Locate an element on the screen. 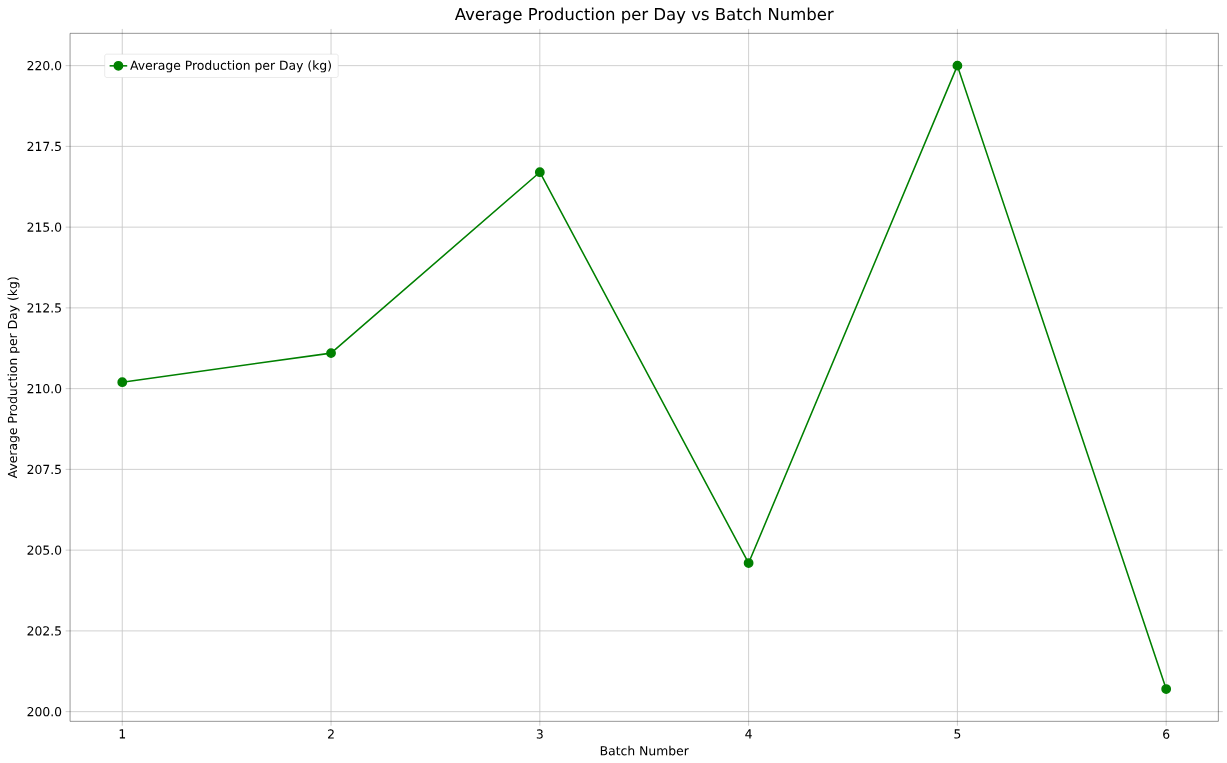  y-tick-label: 220.0 is located at coordinates (44, 65).